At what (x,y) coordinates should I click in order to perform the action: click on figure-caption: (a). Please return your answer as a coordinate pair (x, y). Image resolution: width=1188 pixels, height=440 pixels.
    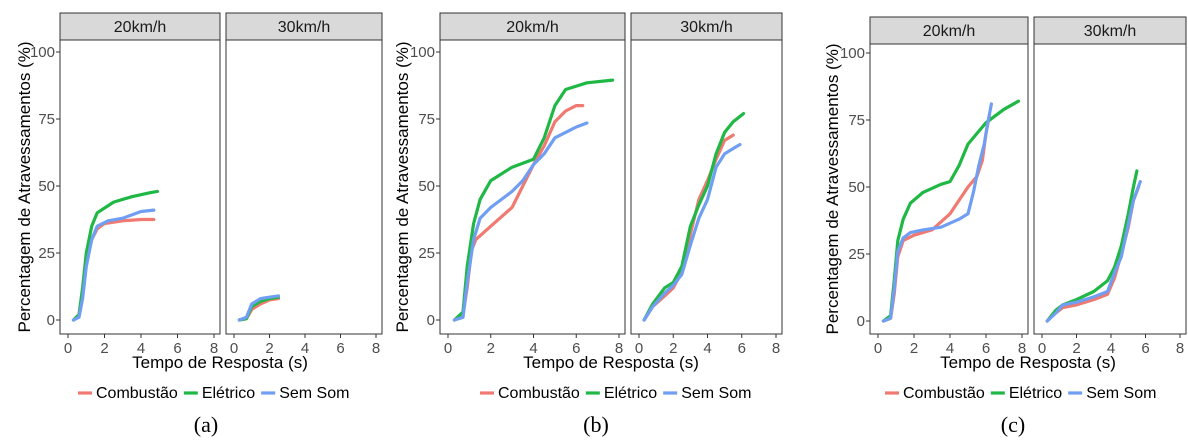
    Looking at the image, I should click on (206, 424).